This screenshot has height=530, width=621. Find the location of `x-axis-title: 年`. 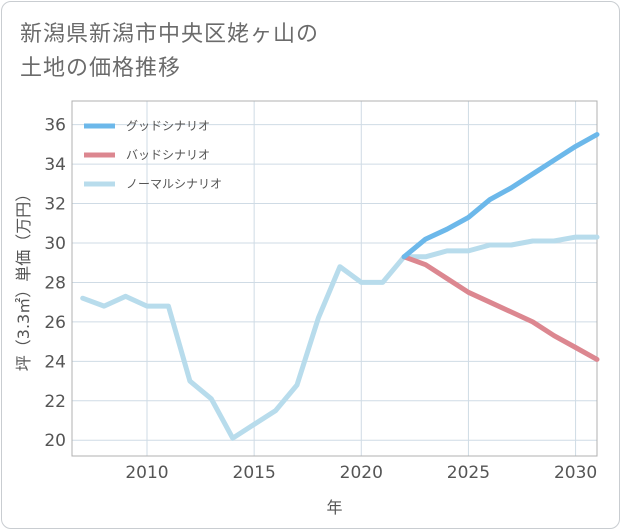

x-axis-title: 年 is located at coordinates (334, 507).